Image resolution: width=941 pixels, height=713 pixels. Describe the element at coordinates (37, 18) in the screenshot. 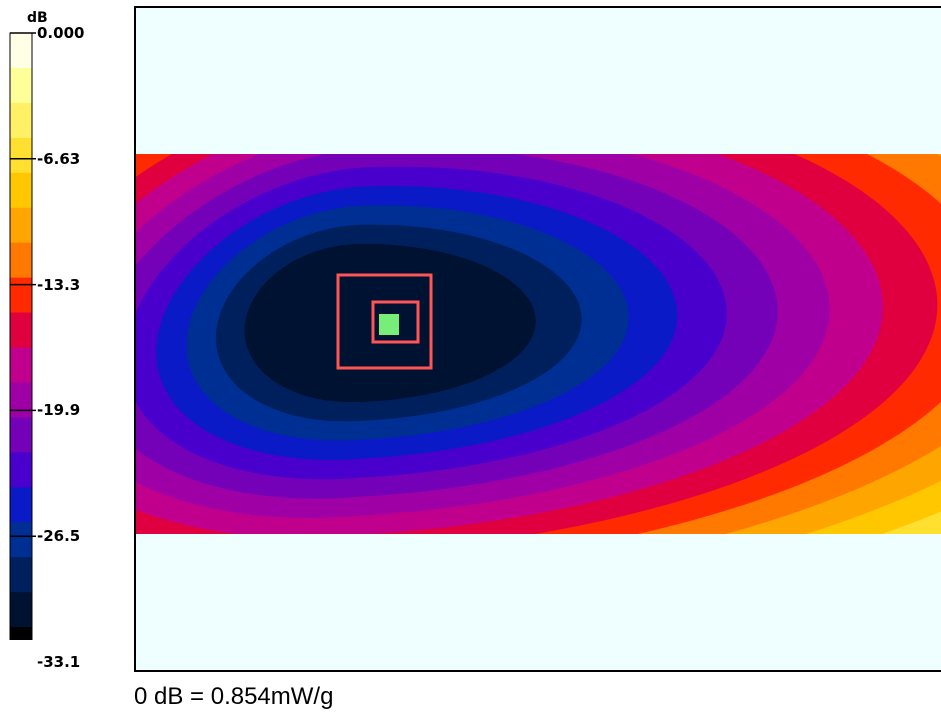

I see `colorbar-unit-label: dB` at that location.